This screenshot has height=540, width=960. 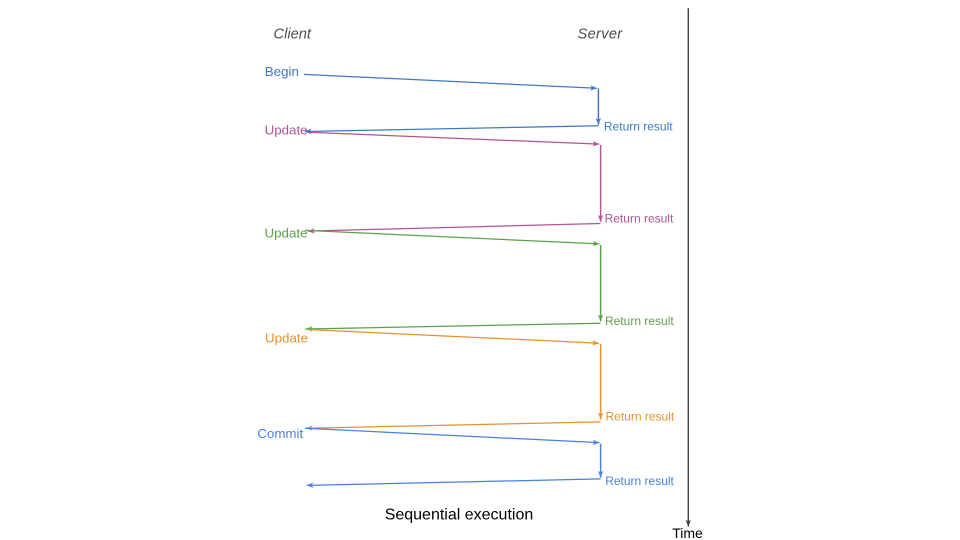 What do you see at coordinates (687, 532) in the screenshot?
I see `svg-text: Time` at bounding box center [687, 532].